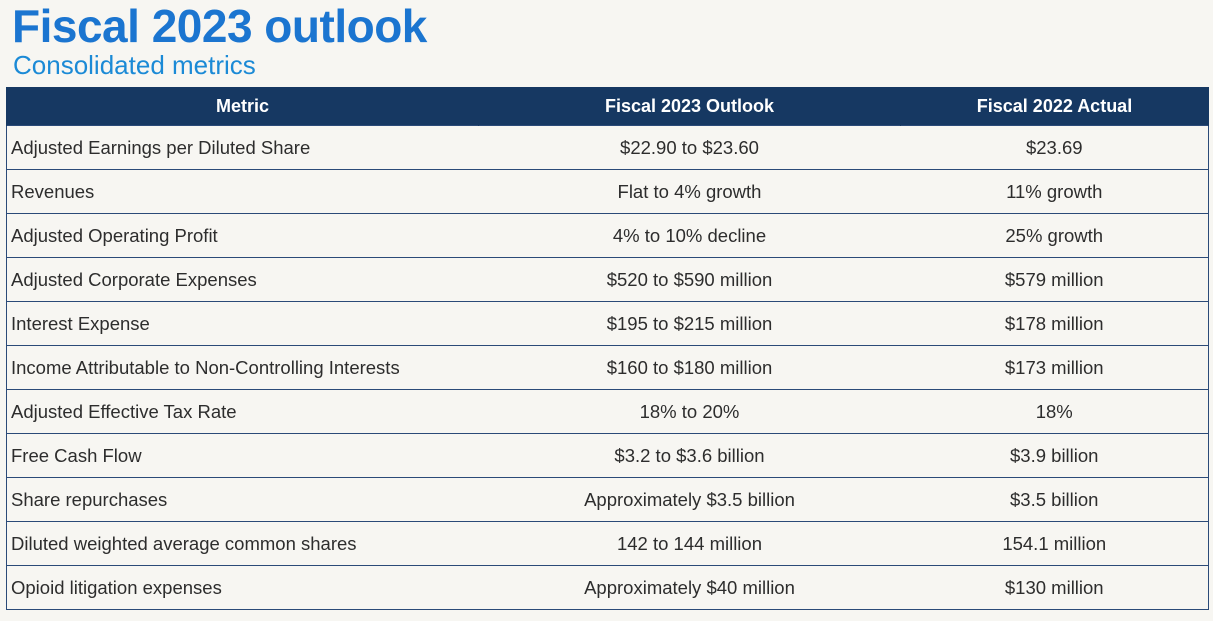  I want to click on actual-cell: $130 million, so click(1054, 587).